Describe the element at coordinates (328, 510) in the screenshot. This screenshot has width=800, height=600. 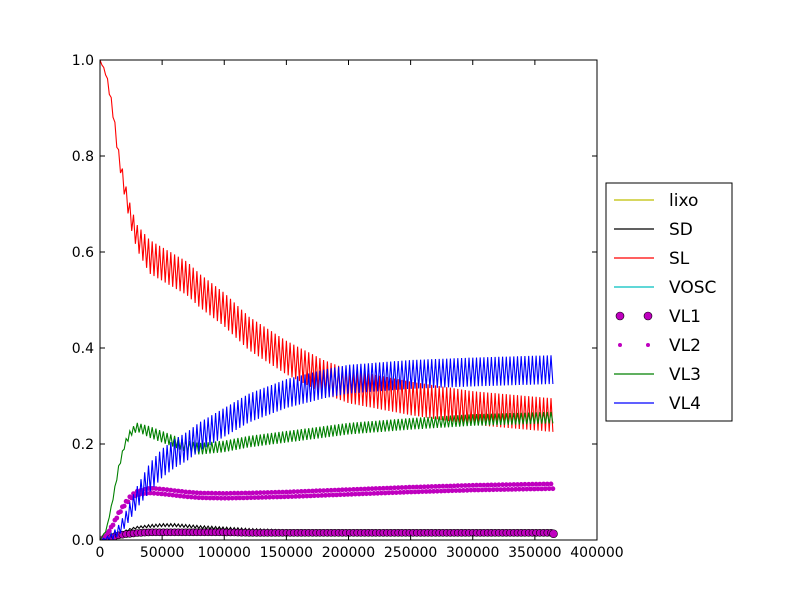
I see `series-vl2` at that location.